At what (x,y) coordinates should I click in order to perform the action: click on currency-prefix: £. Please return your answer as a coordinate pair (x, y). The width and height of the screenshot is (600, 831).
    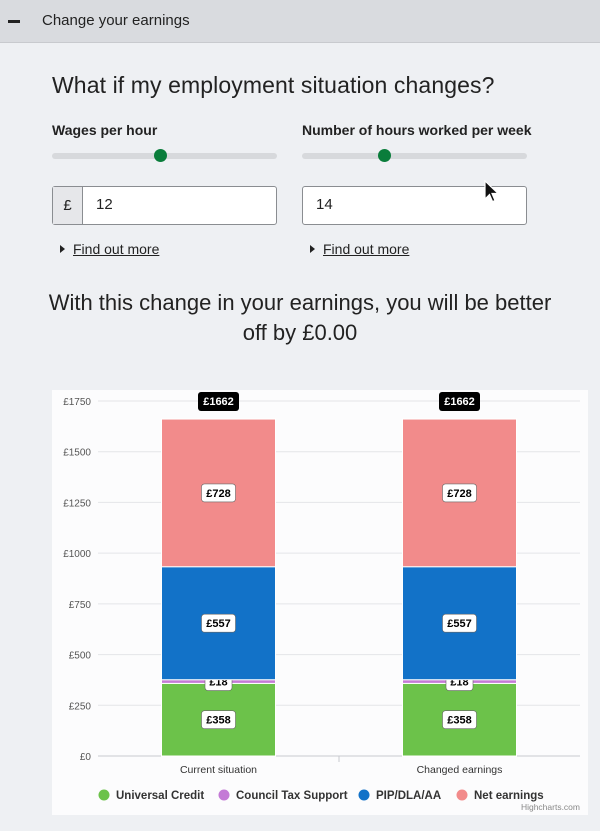
    Looking at the image, I should click on (68, 205).